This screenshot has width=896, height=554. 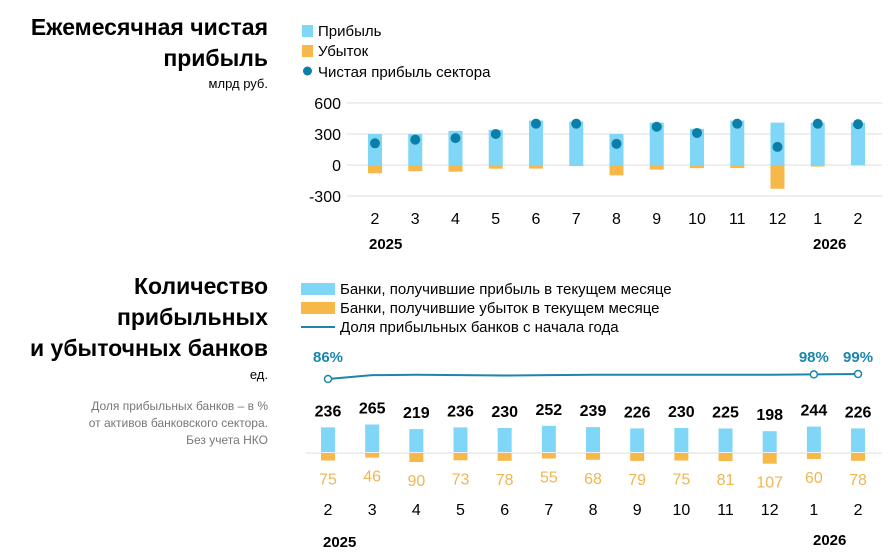 I want to click on legend-swatch-profit-banks, so click(x=318, y=289).